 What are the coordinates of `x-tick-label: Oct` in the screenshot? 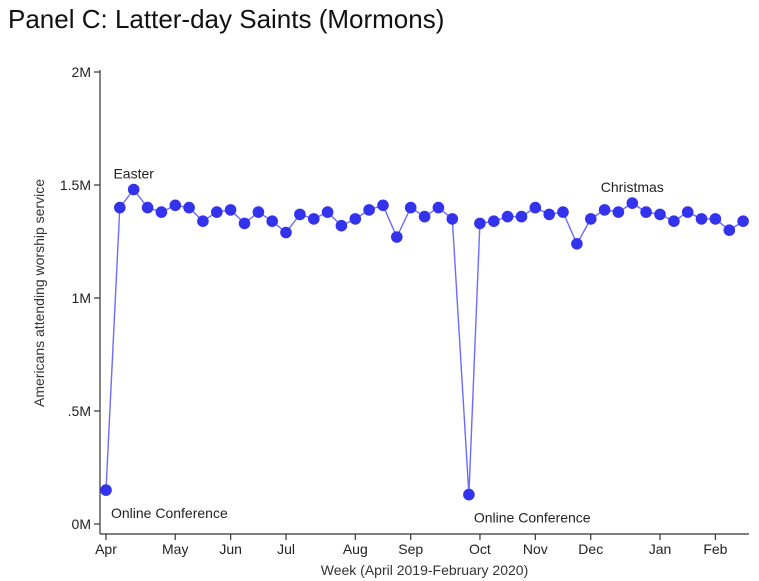 It's located at (480, 549).